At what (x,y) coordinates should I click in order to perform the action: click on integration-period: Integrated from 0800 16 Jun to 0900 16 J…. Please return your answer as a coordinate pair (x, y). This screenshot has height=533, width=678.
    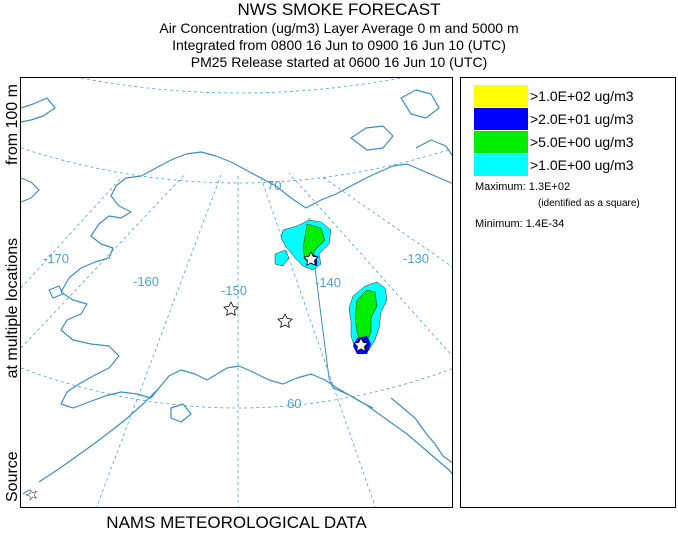
    Looking at the image, I should click on (339, 45).